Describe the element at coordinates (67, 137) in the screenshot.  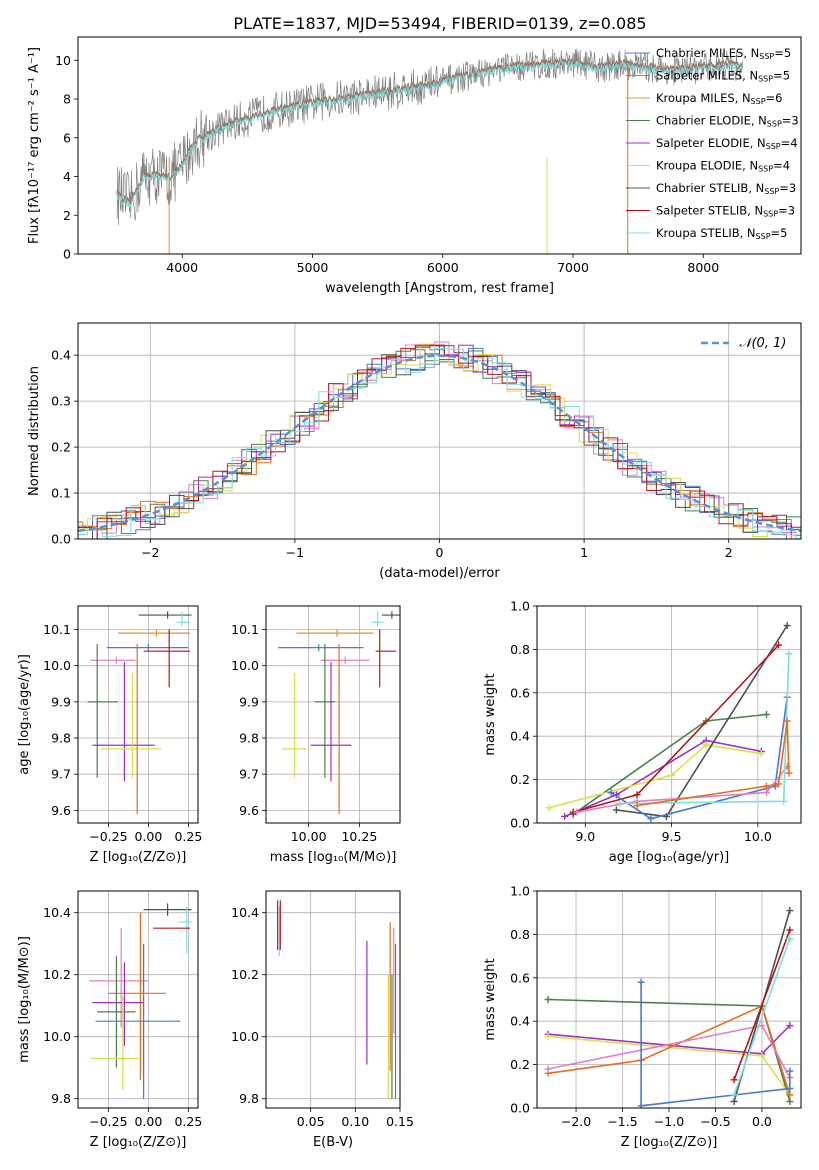
I see `y-tick-label: 6` at that location.